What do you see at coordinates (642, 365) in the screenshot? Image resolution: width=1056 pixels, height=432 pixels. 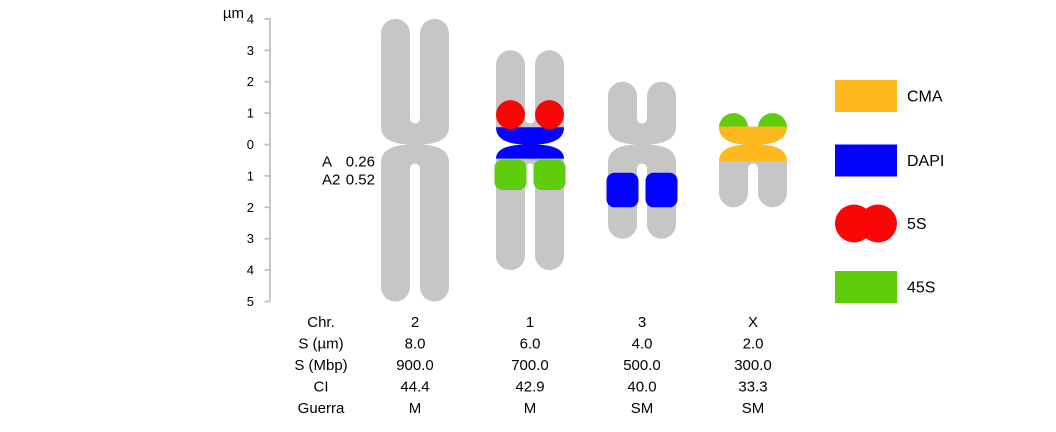 I see `table-cell: 500.0` at bounding box center [642, 365].